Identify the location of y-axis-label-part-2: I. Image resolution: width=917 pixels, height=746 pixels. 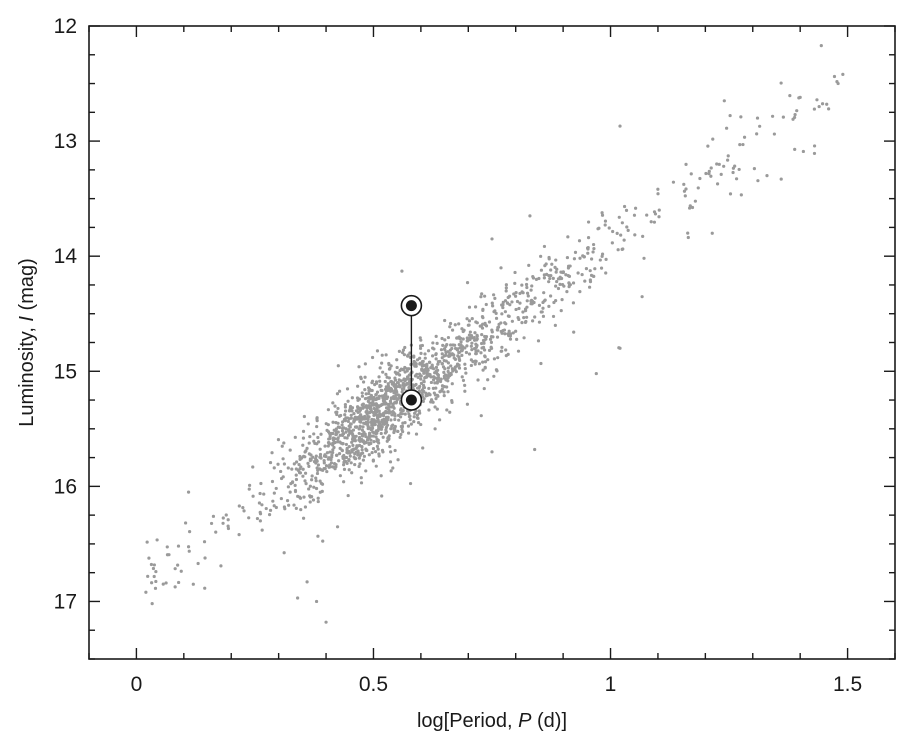
(27, 319).